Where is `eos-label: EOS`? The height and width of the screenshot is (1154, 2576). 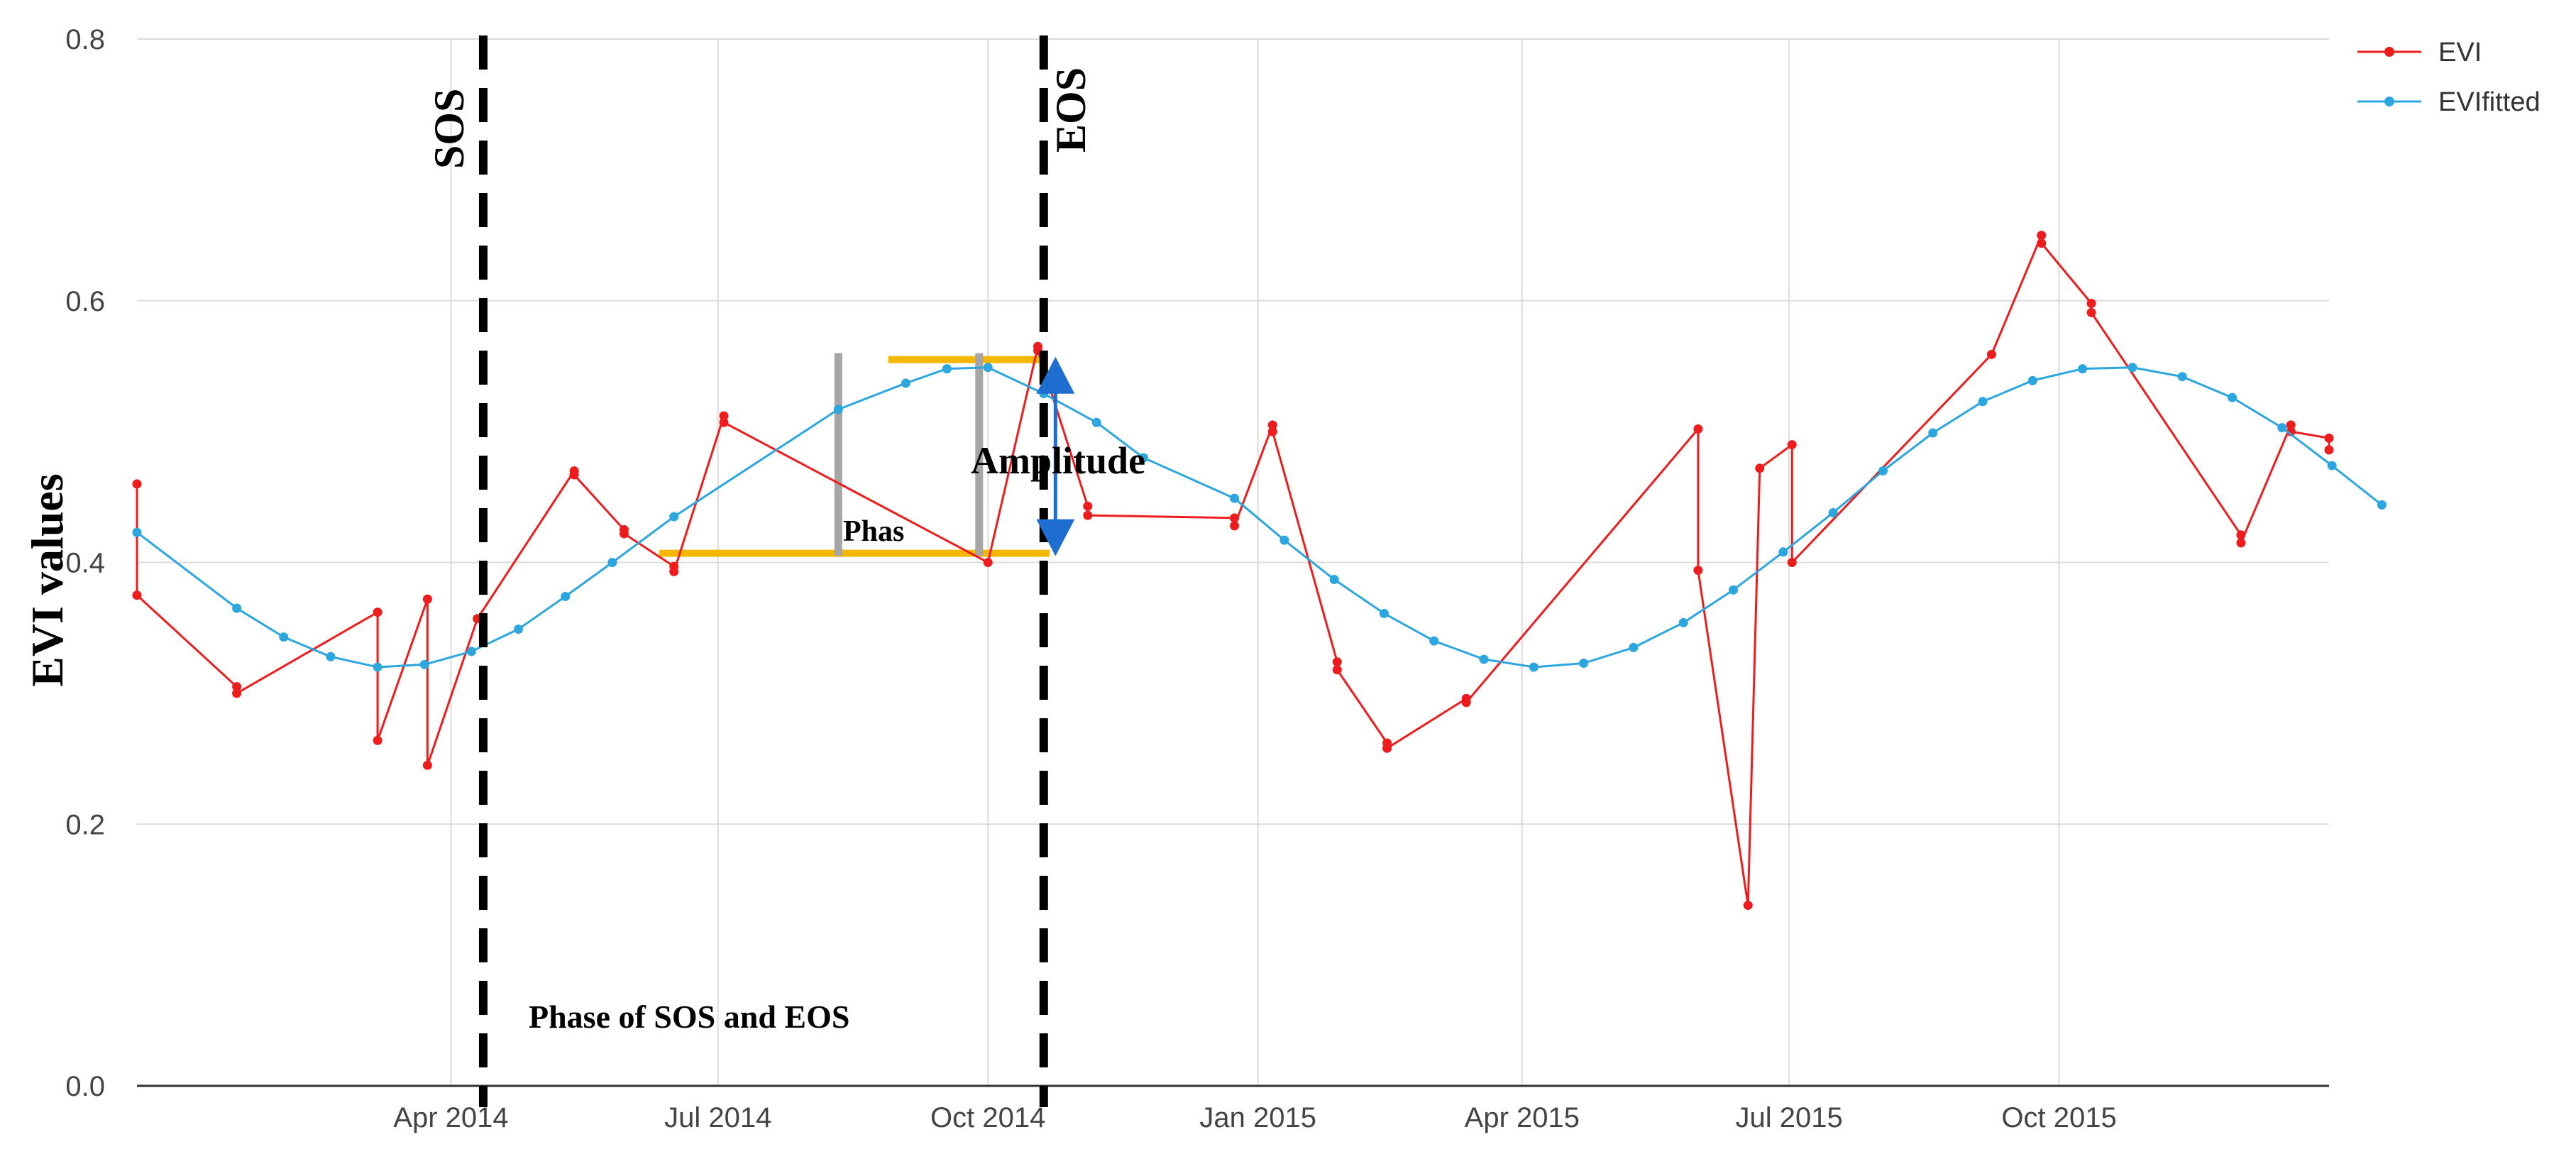
eos-label: EOS is located at coordinates (1070, 110).